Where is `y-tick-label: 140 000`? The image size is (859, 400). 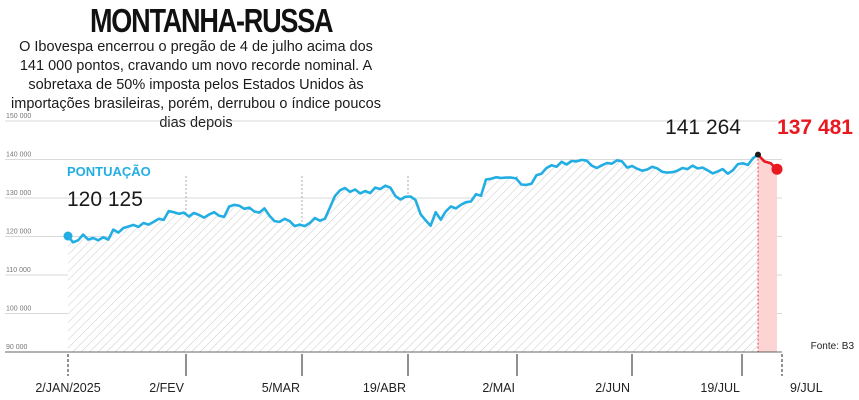
y-tick-label: 140 000 is located at coordinates (18, 155).